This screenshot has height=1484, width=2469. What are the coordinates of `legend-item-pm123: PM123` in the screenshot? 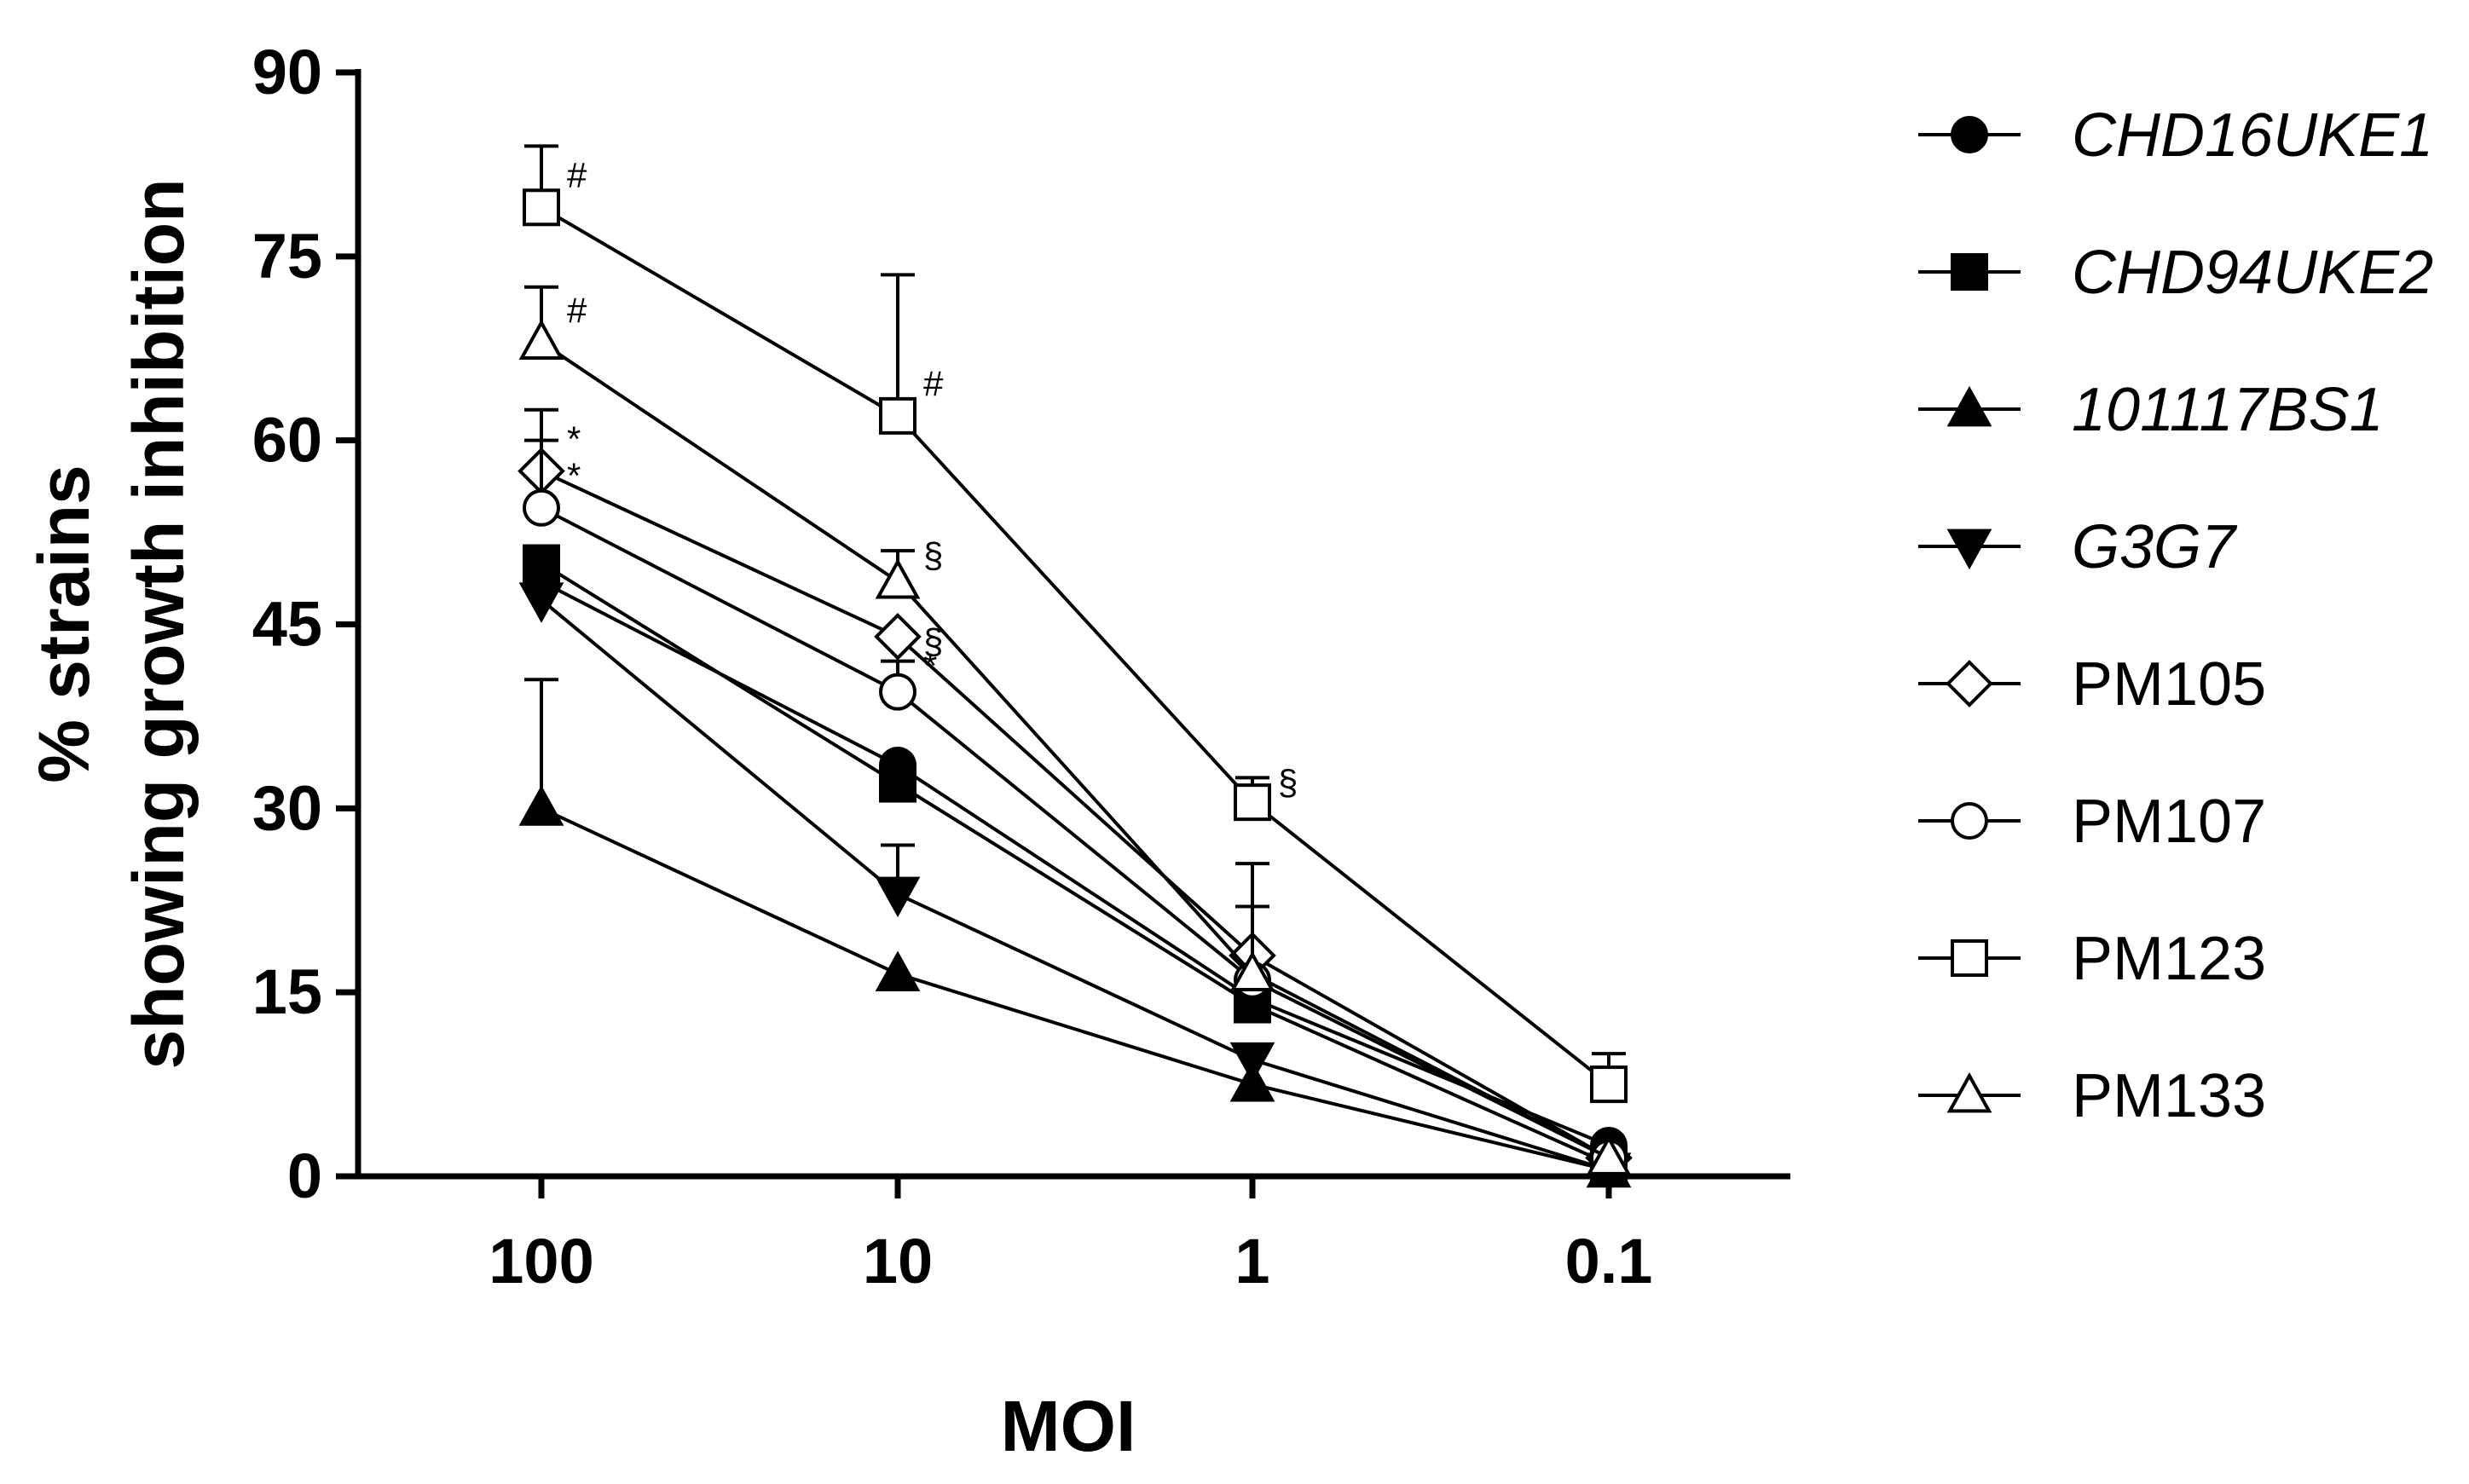 It's located at (2092, 959).